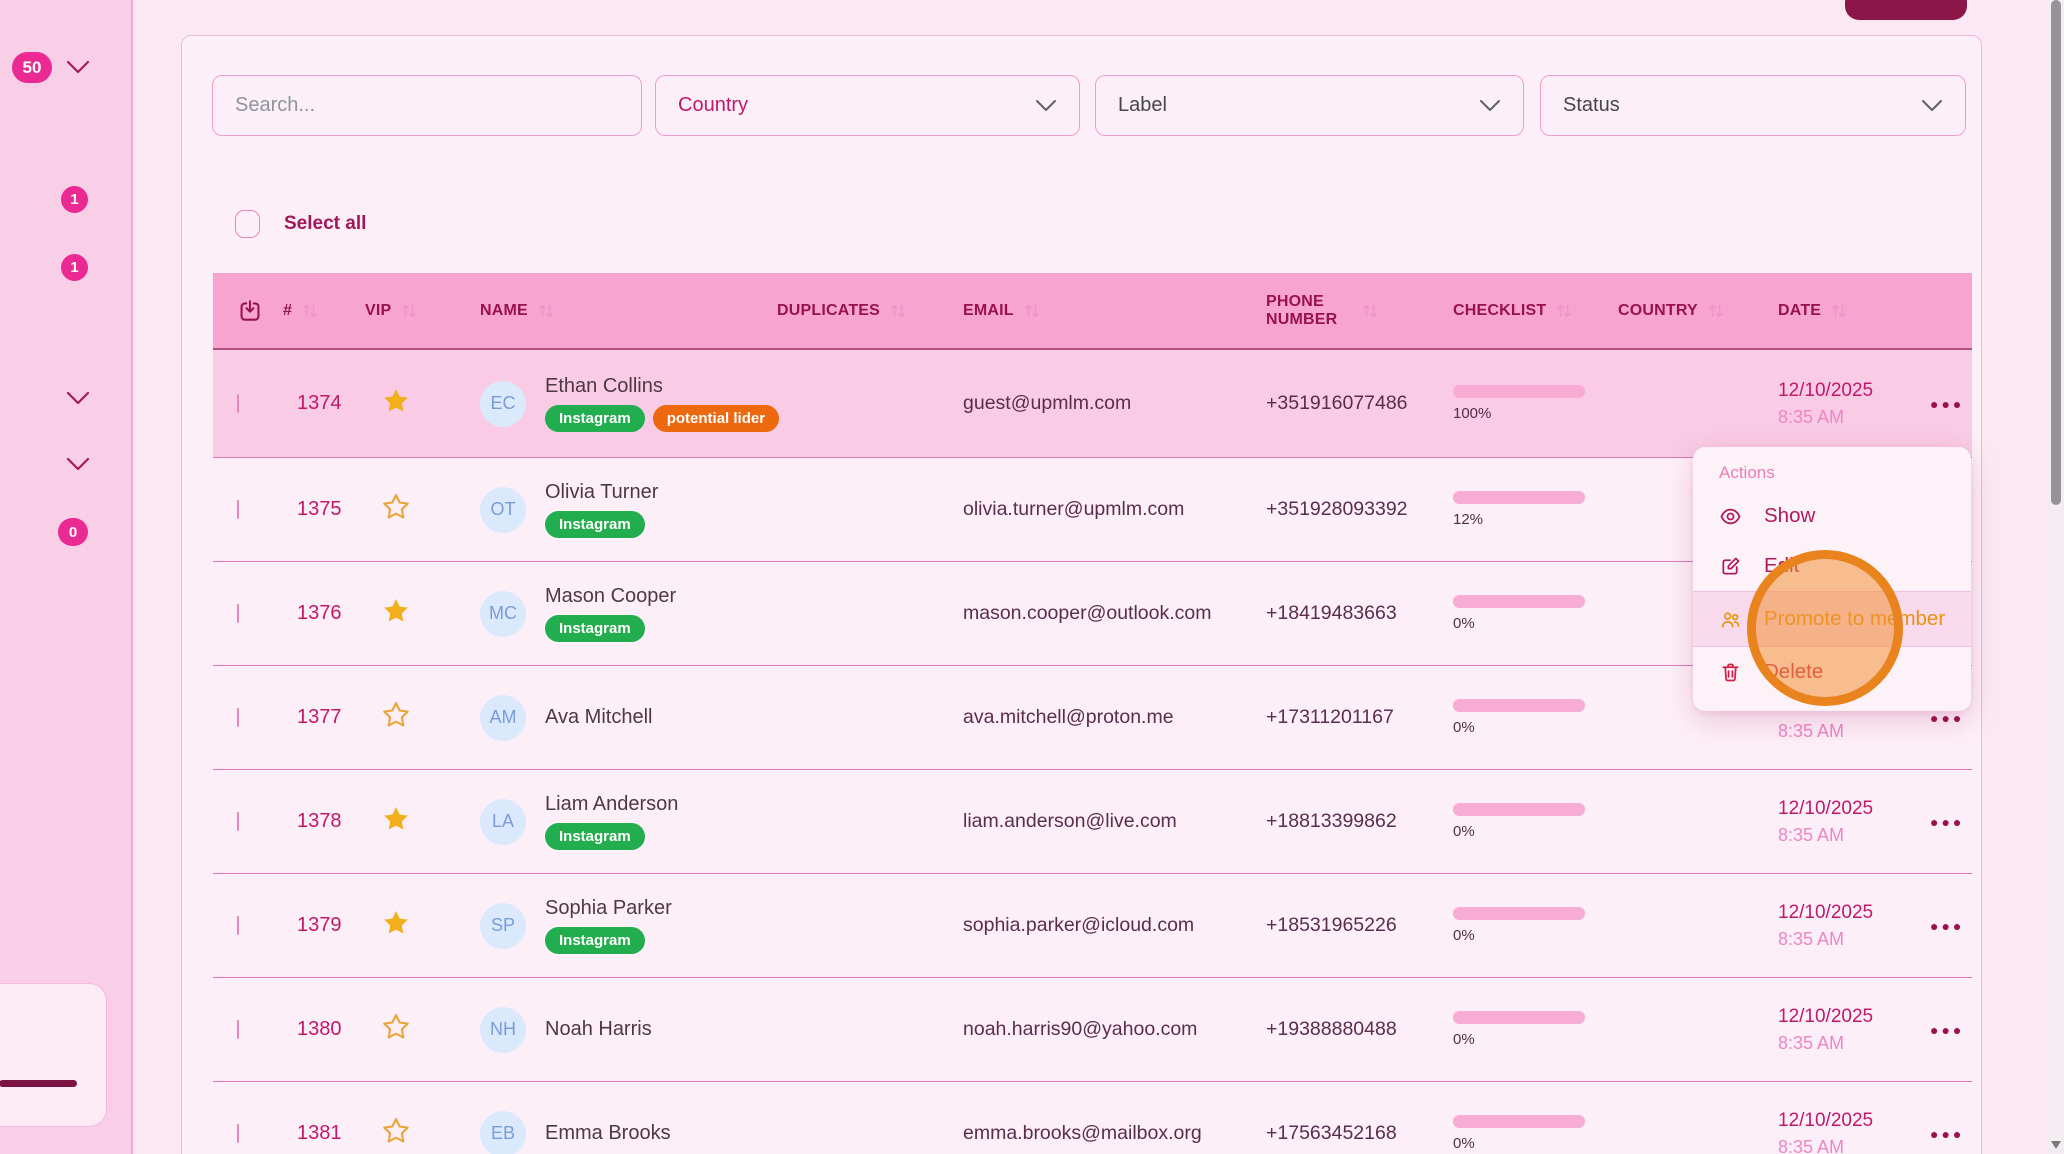 The width and height of the screenshot is (2064, 1154). Describe the element at coordinates (1753, 105) in the screenshot. I see `status-select: Status` at that location.